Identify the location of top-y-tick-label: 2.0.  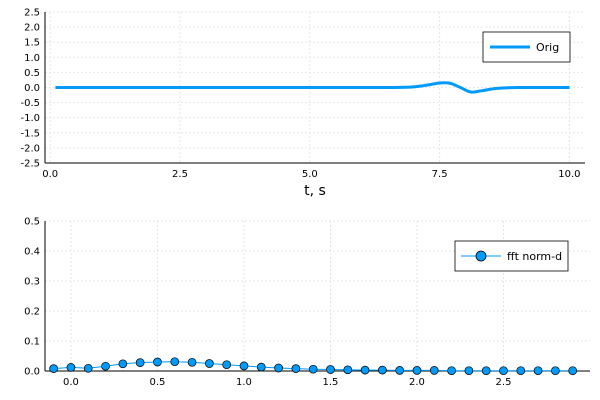
(32, 28).